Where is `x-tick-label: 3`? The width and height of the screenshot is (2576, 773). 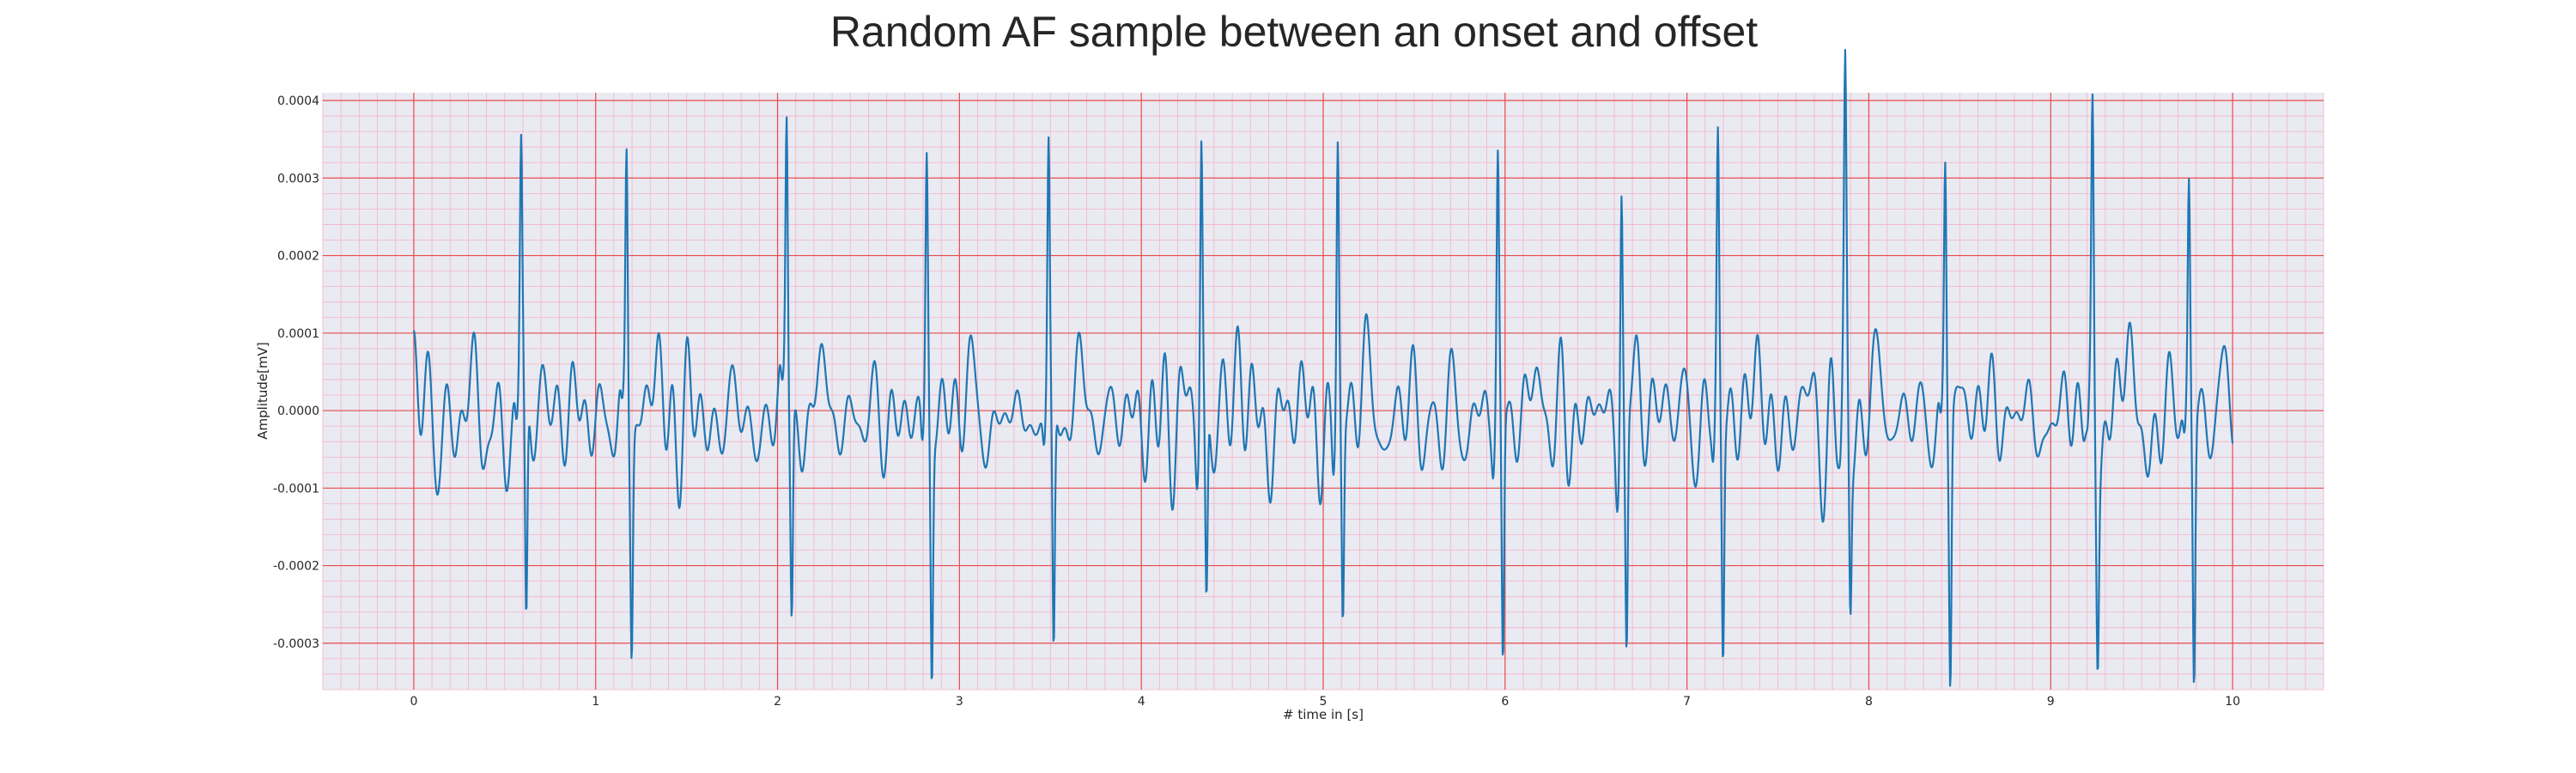
x-tick-label: 3 is located at coordinates (959, 702).